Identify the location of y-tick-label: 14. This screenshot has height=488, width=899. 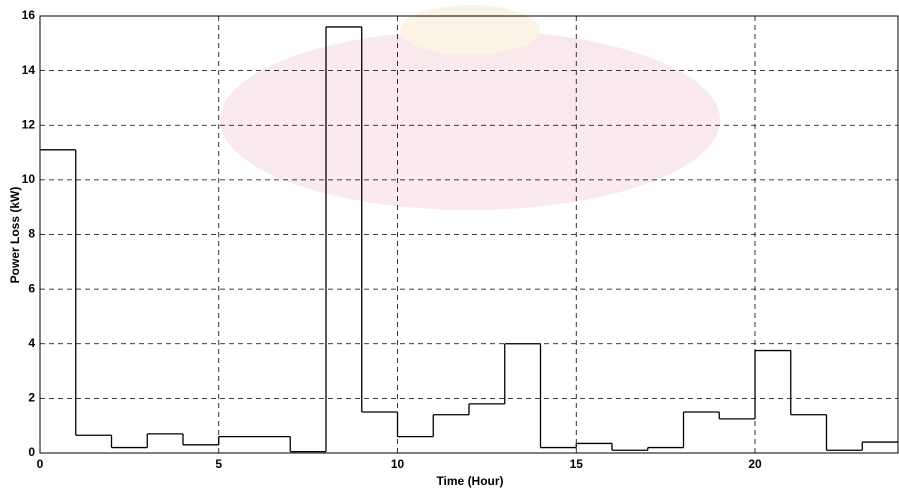
(29, 70).